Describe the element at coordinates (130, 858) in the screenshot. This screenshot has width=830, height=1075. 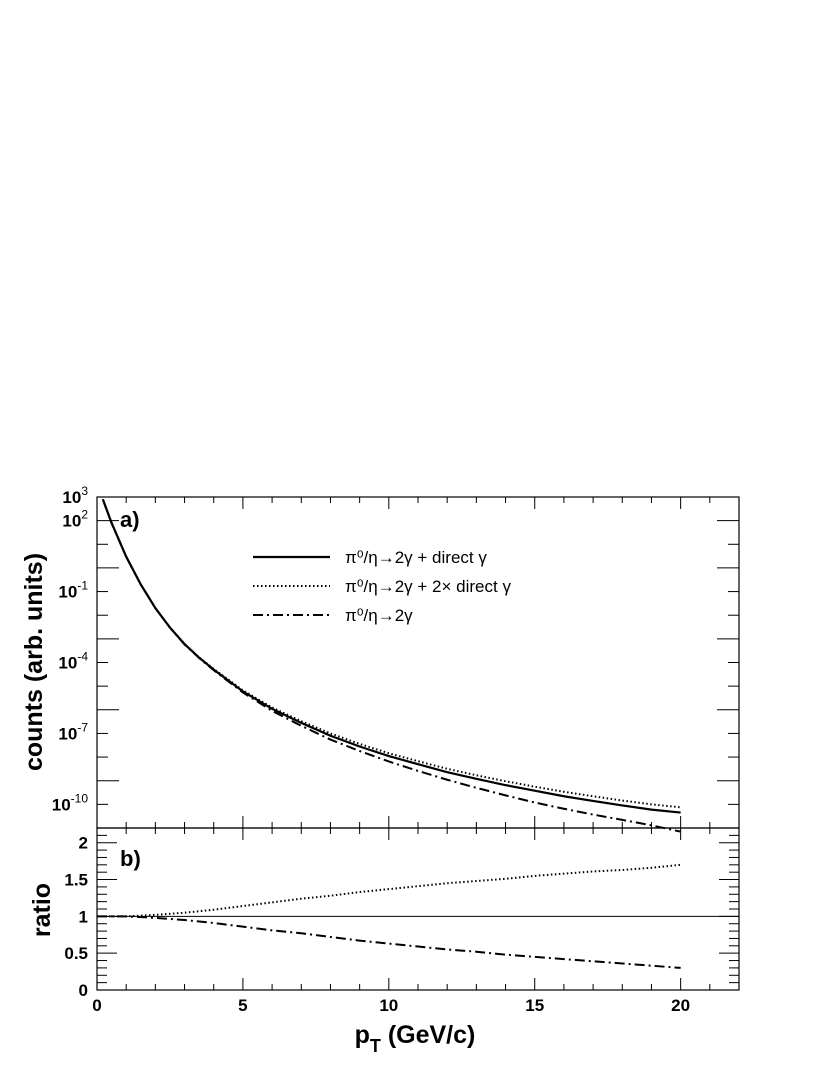
I see `panel-b-label: b)` at that location.